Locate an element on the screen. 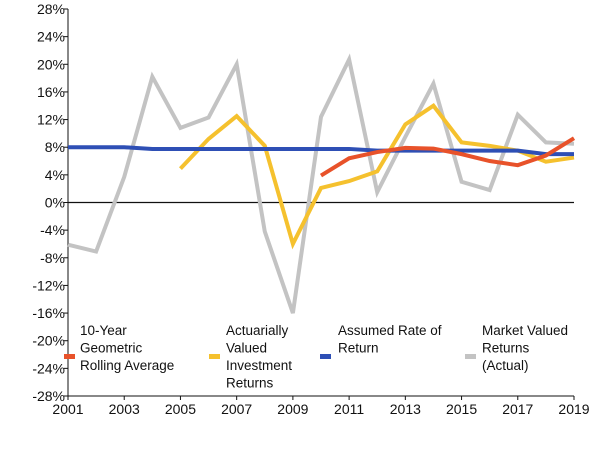  legend-swatch-market-valued-returns-actual is located at coordinates (470, 356).